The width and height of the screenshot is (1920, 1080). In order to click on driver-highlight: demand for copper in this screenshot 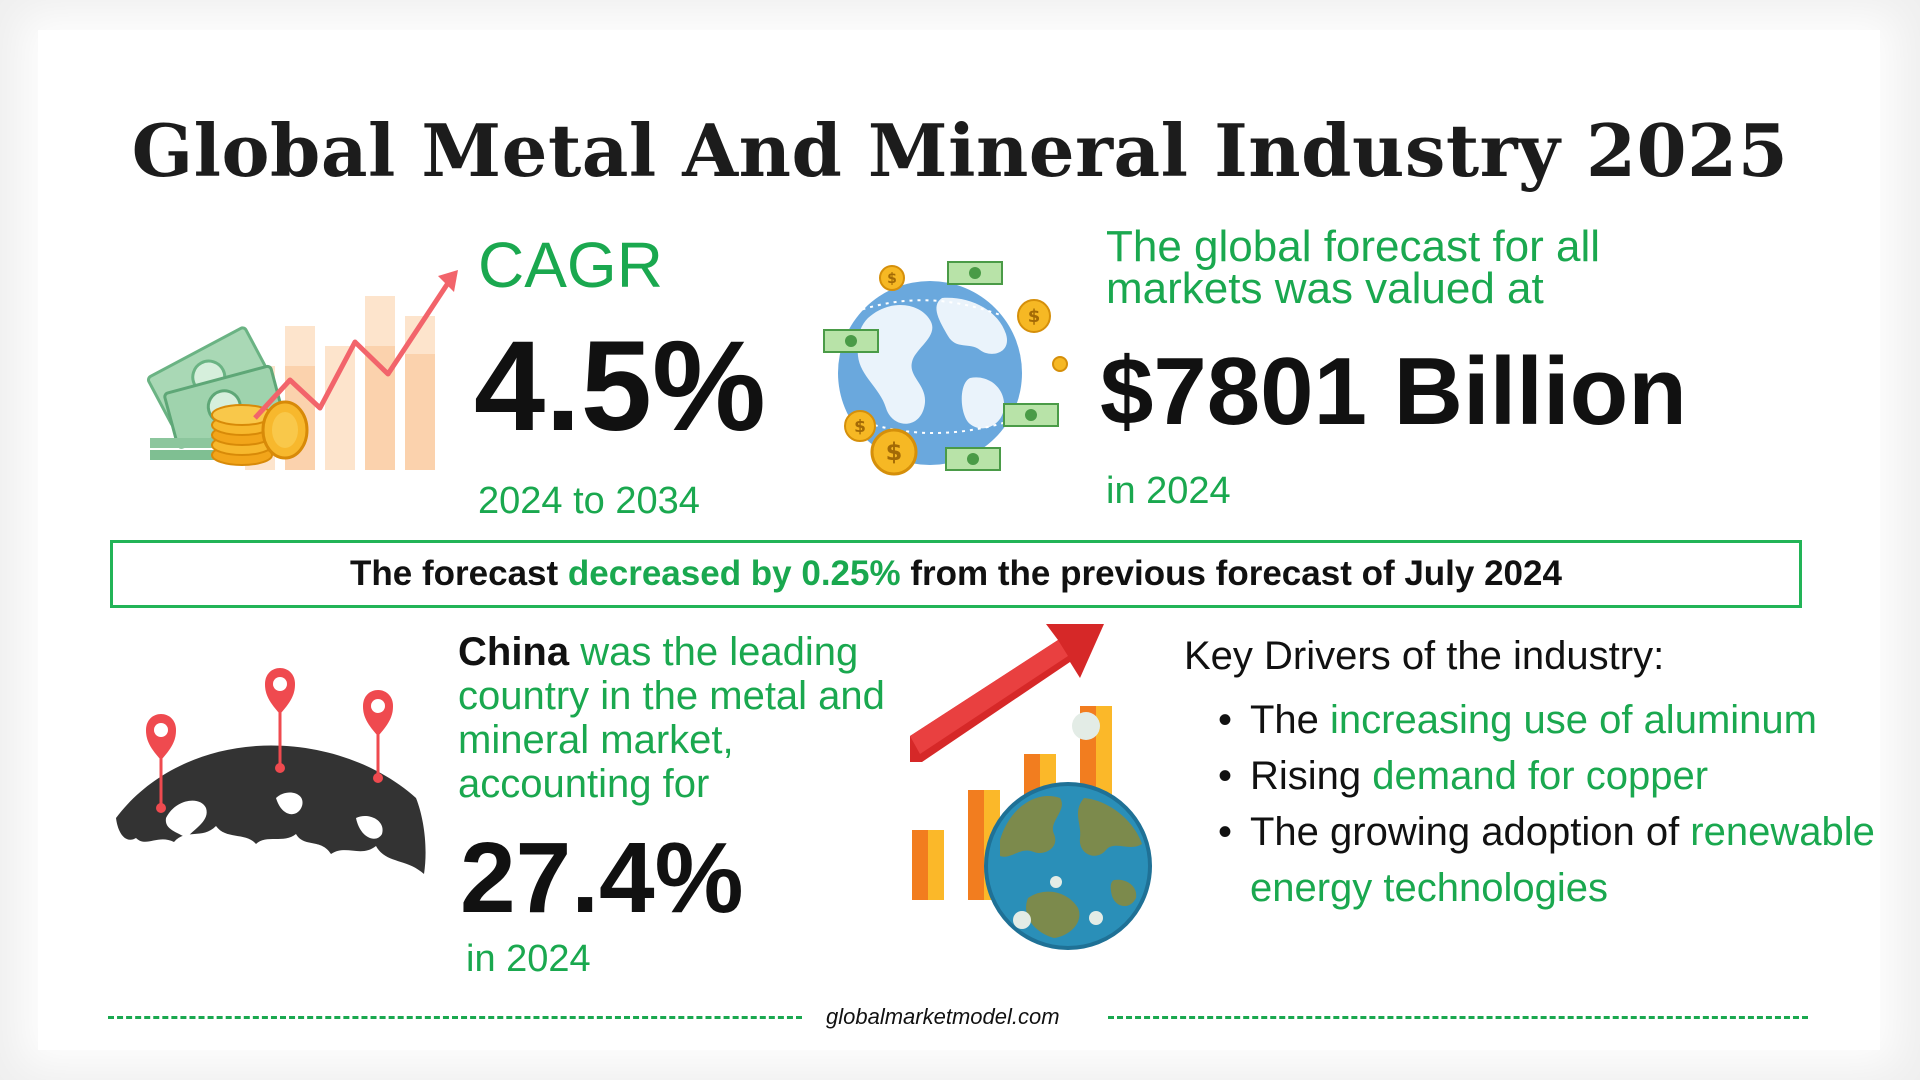, I will do `click(1540, 776)`.